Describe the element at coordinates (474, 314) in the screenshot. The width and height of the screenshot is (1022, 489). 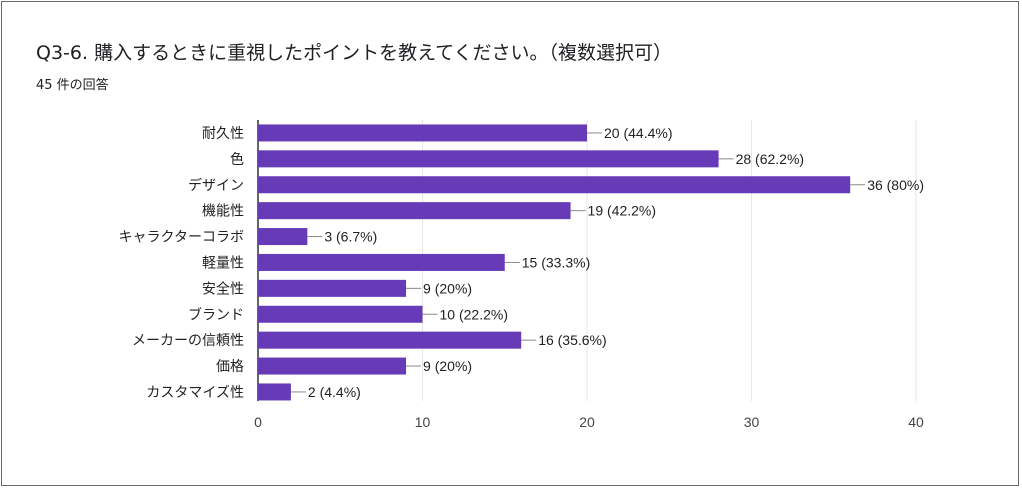
I see `data-label: 10 (22.2%)` at that location.